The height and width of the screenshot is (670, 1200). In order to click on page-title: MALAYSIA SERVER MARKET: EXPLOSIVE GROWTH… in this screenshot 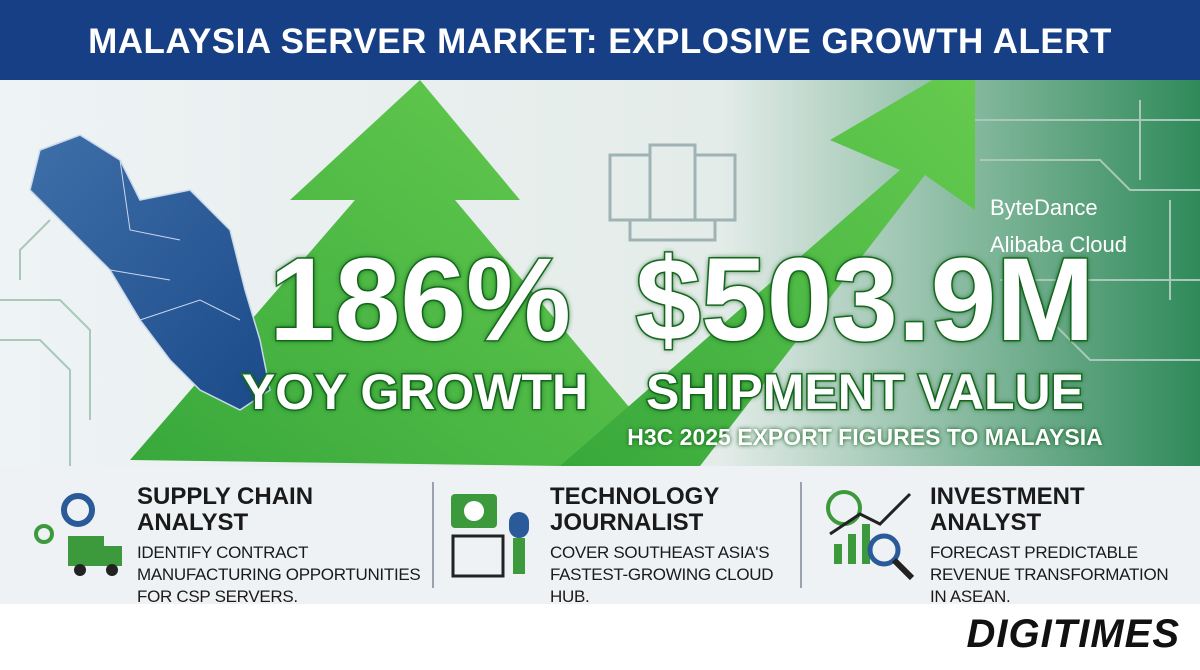, I will do `click(600, 41)`.